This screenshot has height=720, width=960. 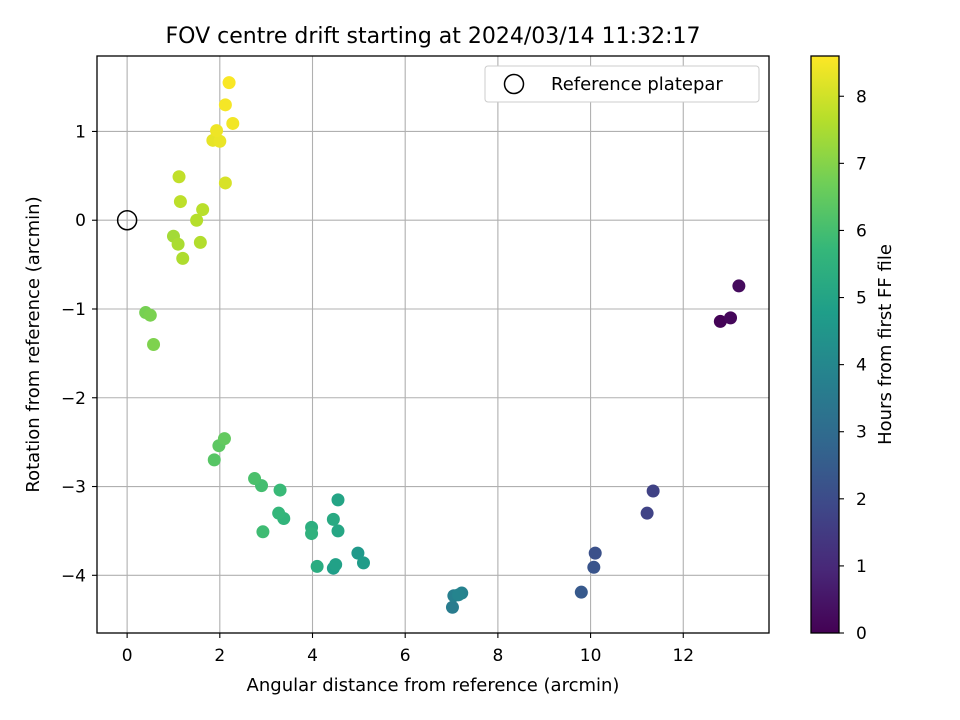 I want to click on colorbar-tick-label: 7, so click(x=861, y=164).